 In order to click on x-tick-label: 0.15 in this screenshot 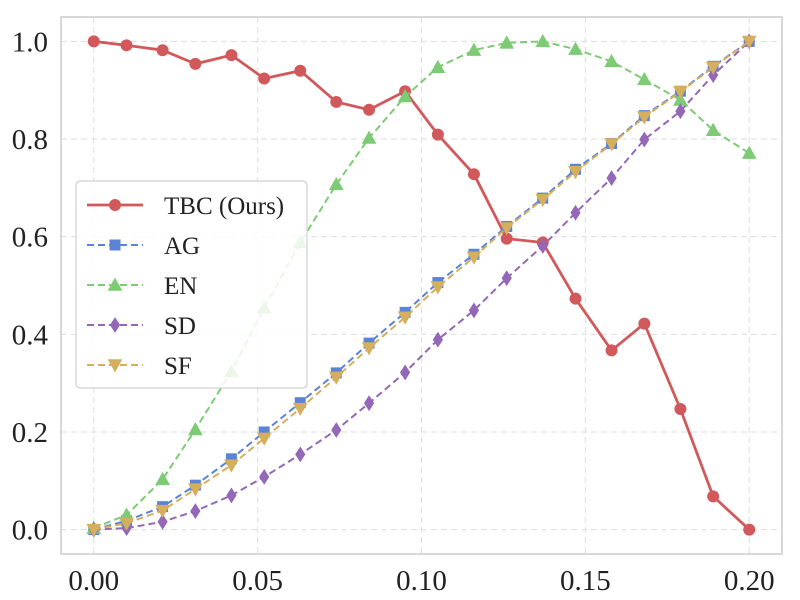, I will do `click(585, 581)`.